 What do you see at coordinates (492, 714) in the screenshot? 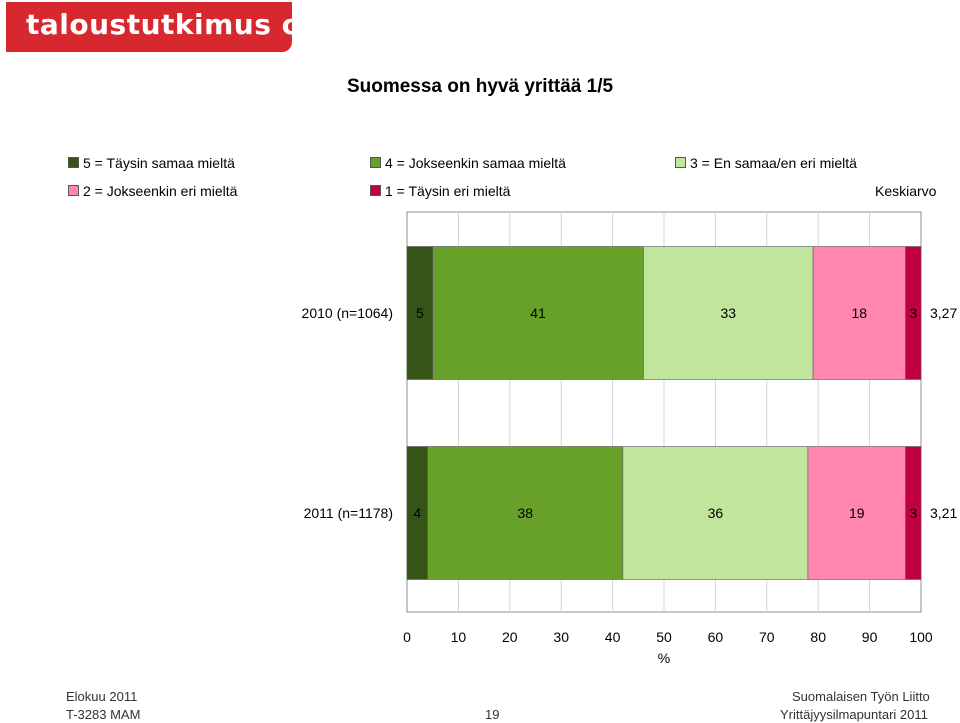
I see `page-number: 19` at bounding box center [492, 714].